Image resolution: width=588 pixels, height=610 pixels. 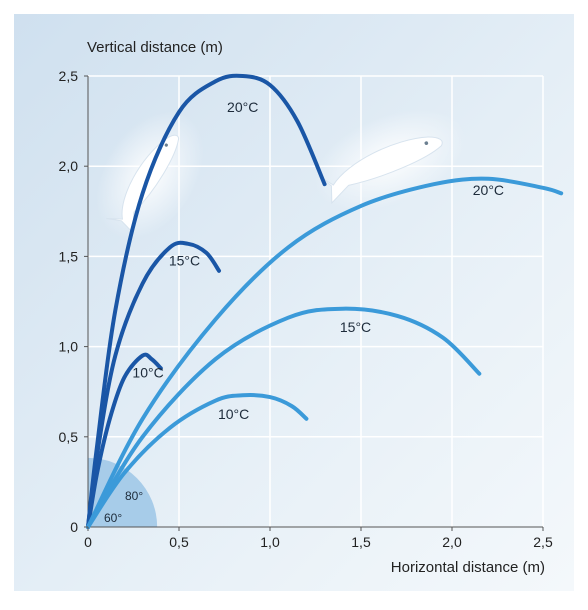 What do you see at coordinates (134, 496) in the screenshot?
I see `angle-label-80: 80°` at bounding box center [134, 496].